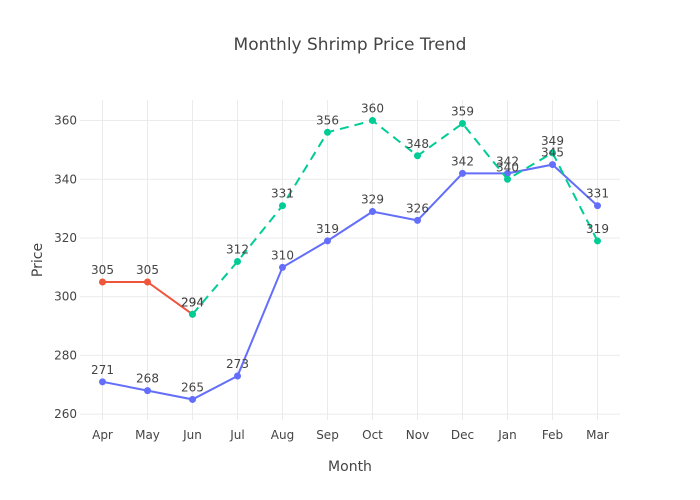  What do you see at coordinates (236, 435) in the screenshot?
I see `x-tick-label: Jul` at bounding box center [236, 435].